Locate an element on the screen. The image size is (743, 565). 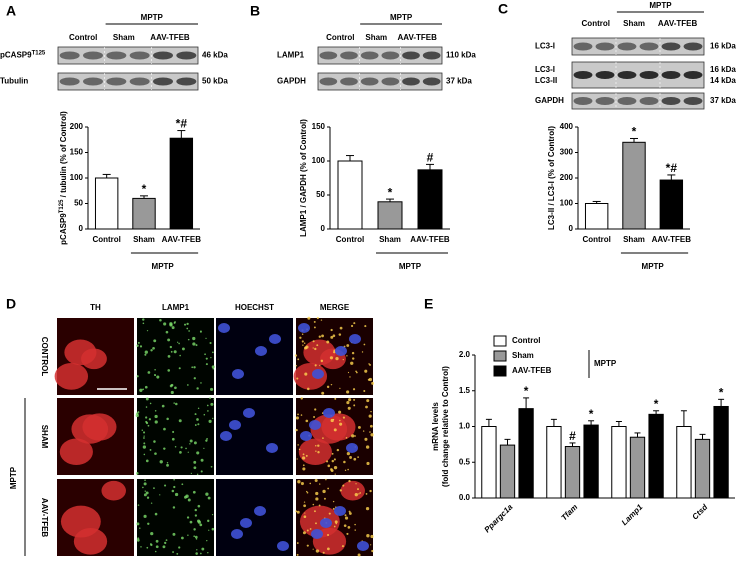
column-header: MERGE is located at coordinates (335, 307).